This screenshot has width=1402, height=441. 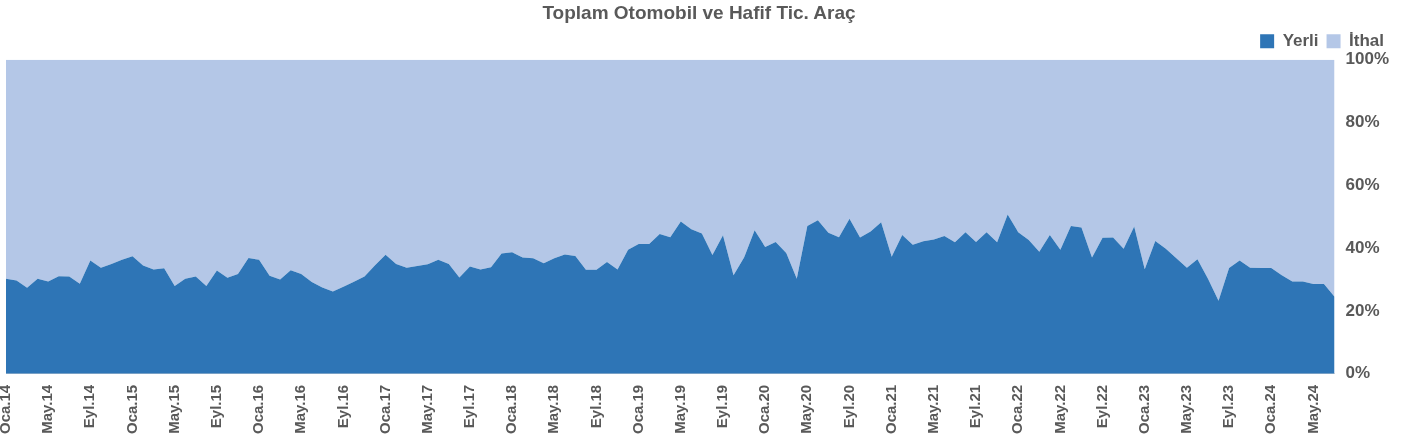 I want to click on x-tick-label: Eyl.17, so click(x=469, y=406).